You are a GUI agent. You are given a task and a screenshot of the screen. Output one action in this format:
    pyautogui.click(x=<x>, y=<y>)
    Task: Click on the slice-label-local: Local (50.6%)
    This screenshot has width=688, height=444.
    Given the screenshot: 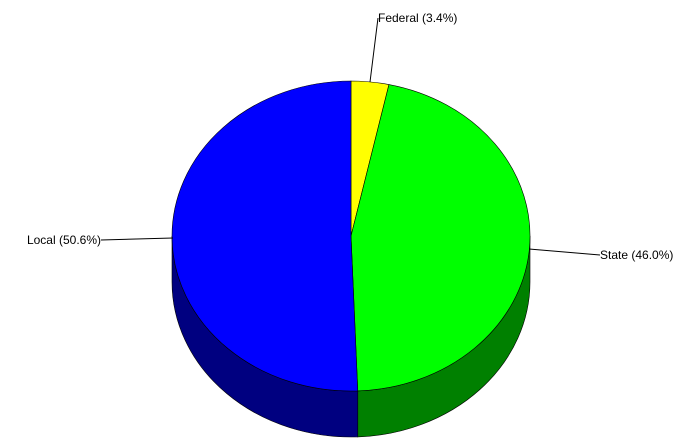 What is the action you would take?
    pyautogui.click(x=64, y=240)
    